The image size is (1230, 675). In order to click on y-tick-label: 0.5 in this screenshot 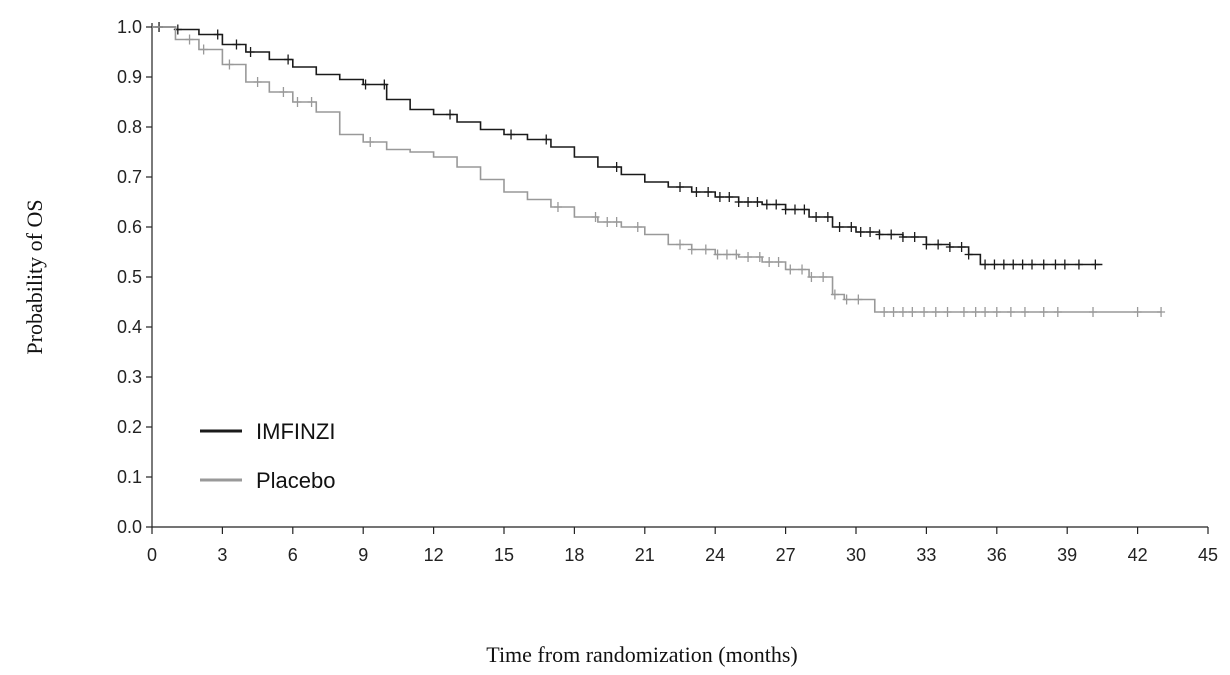, I will do `click(129, 277)`.